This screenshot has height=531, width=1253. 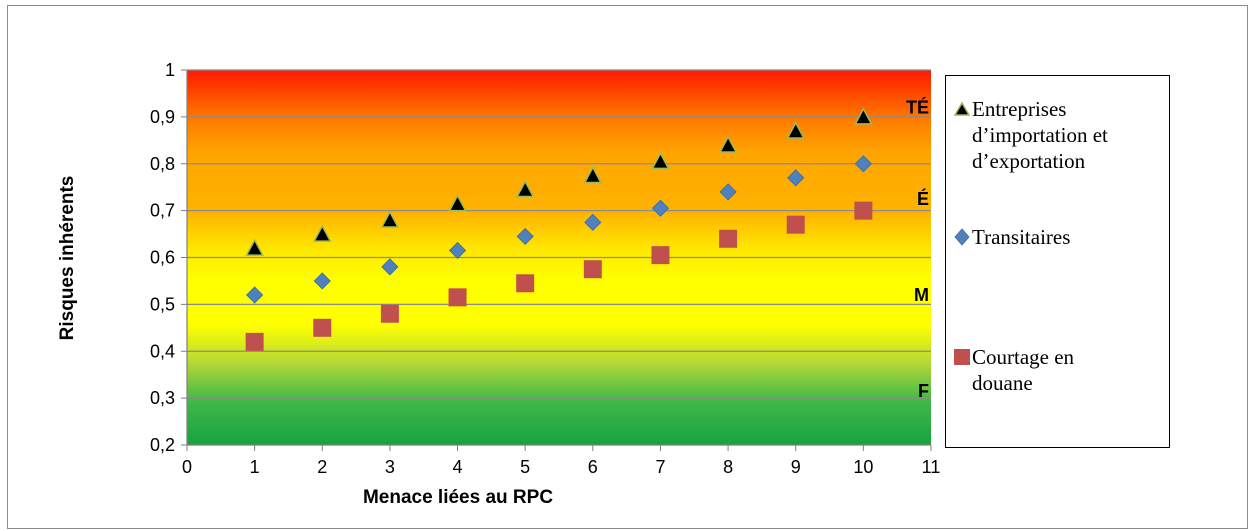 What do you see at coordinates (162, 445) in the screenshot?
I see `y-tick-label: 0,2` at bounding box center [162, 445].